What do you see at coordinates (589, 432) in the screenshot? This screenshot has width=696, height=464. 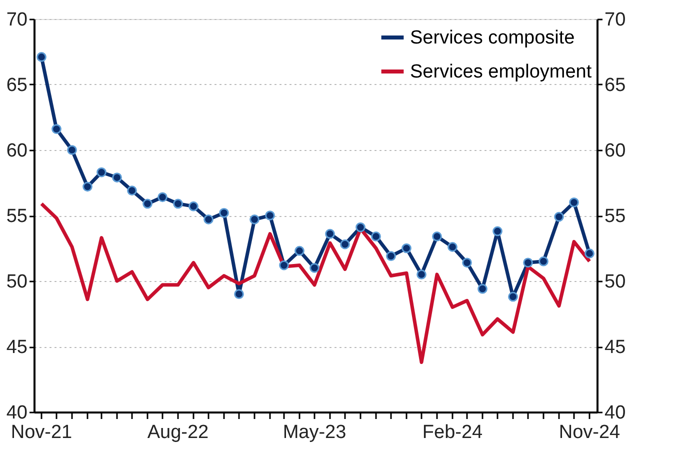 I see `x-tick-label: Nov-24` at bounding box center [589, 432].